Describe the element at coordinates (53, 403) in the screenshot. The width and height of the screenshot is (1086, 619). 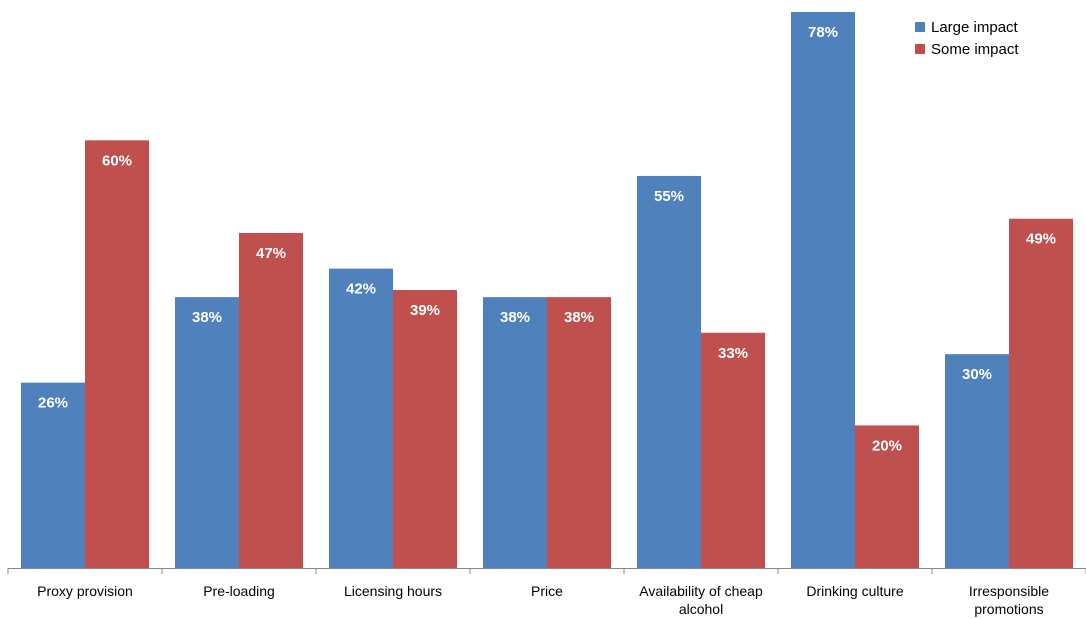
I see `data-label: 26%` at that location.